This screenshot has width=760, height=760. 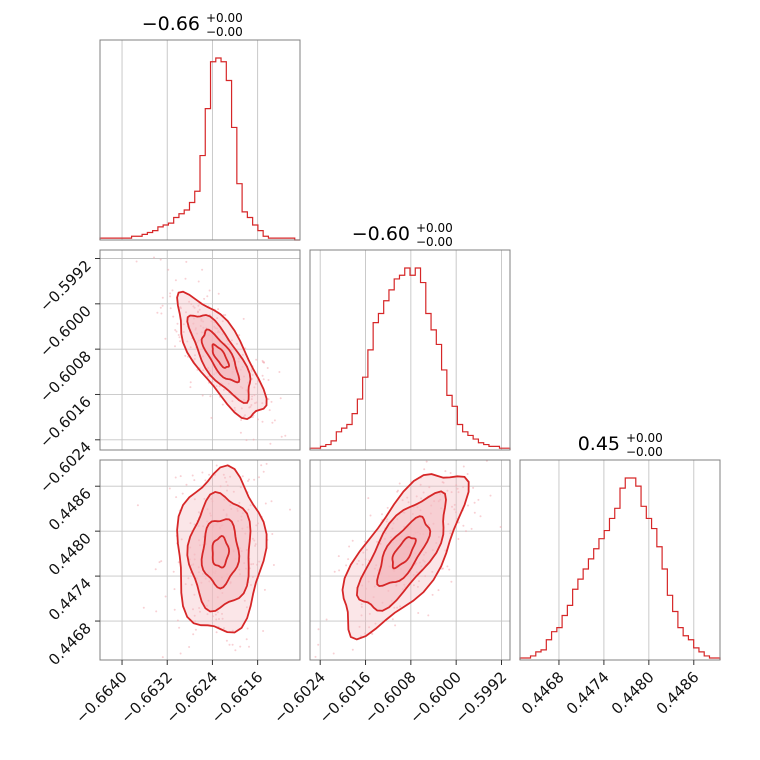 What do you see at coordinates (70, 644) in the screenshot?
I see `y-tick-label: 0.4468` at bounding box center [70, 644].